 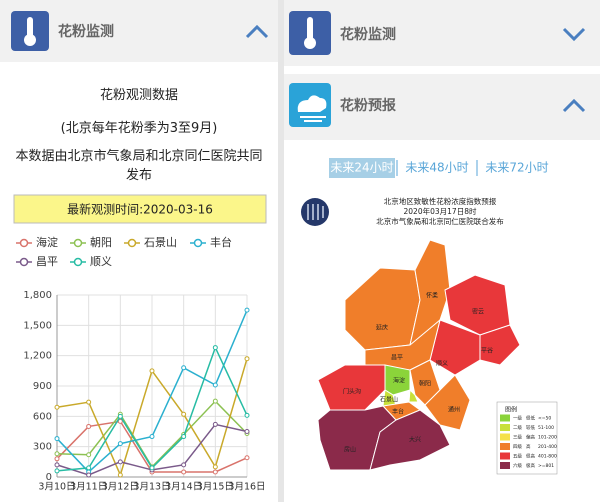 I want to click on tab: 未来72小时, so click(x=516, y=168).